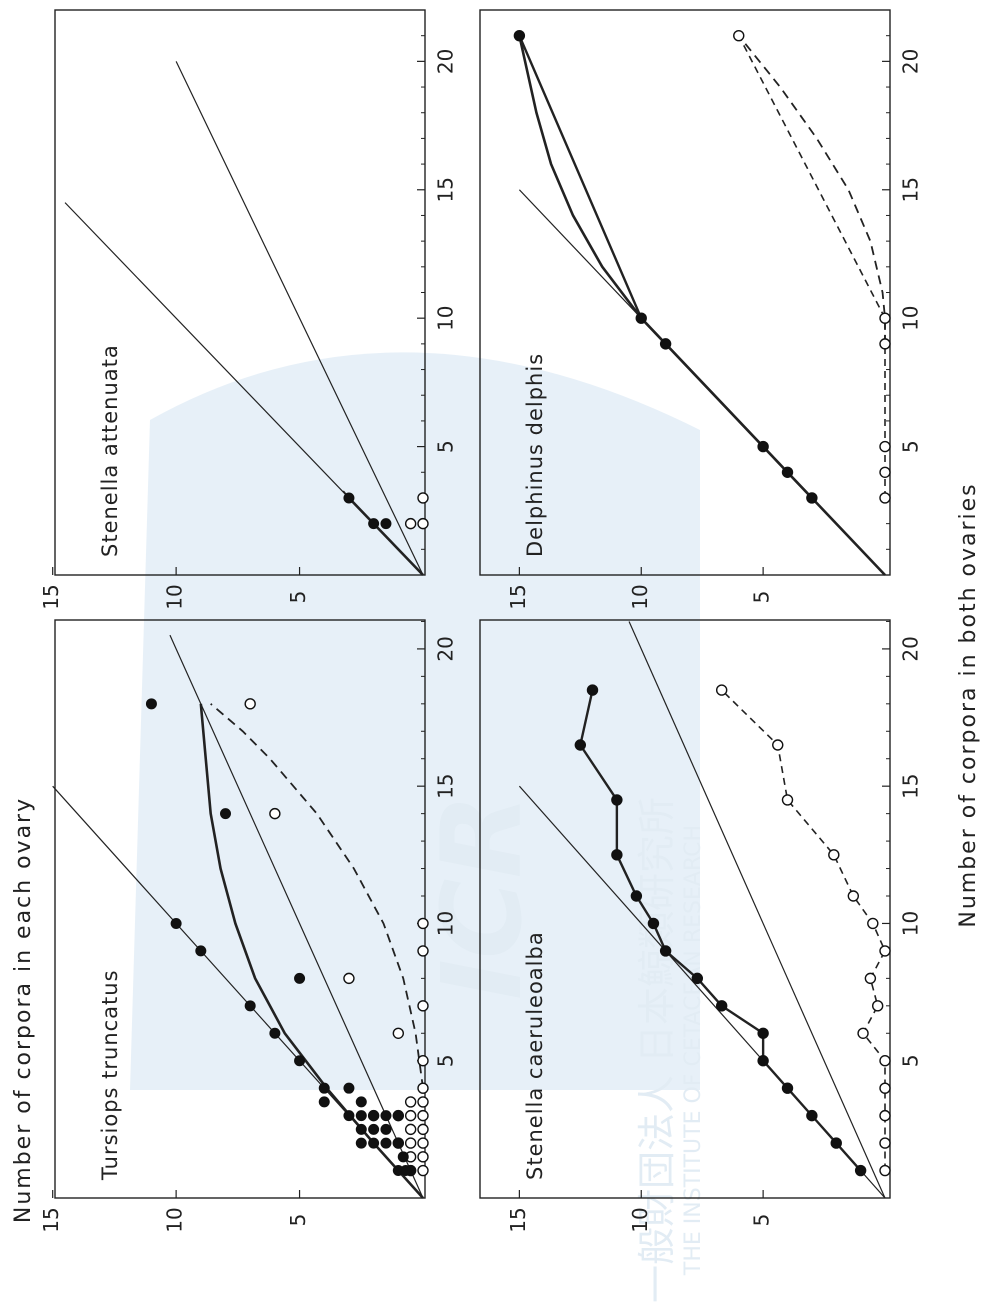 Image resolution: width=1005 pixels, height=1306 pixels. I want to click on line-fit-larger, so click(386, 536).